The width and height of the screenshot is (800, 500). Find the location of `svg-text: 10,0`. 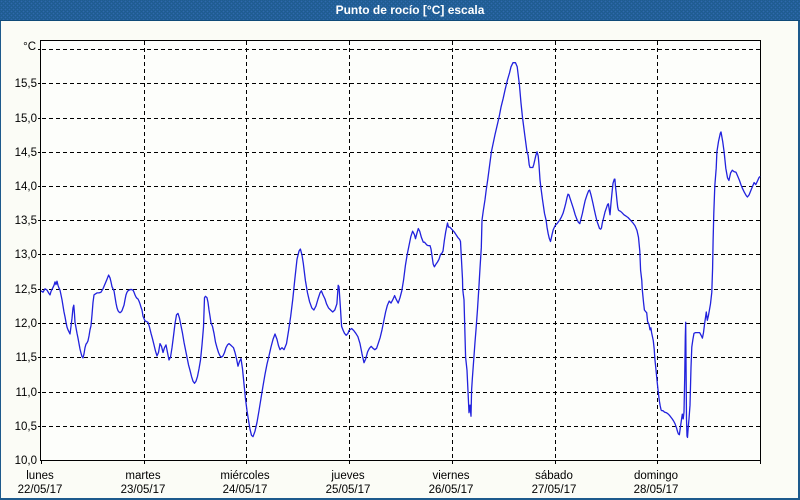

svg-text: 10,0 is located at coordinates (26, 461).